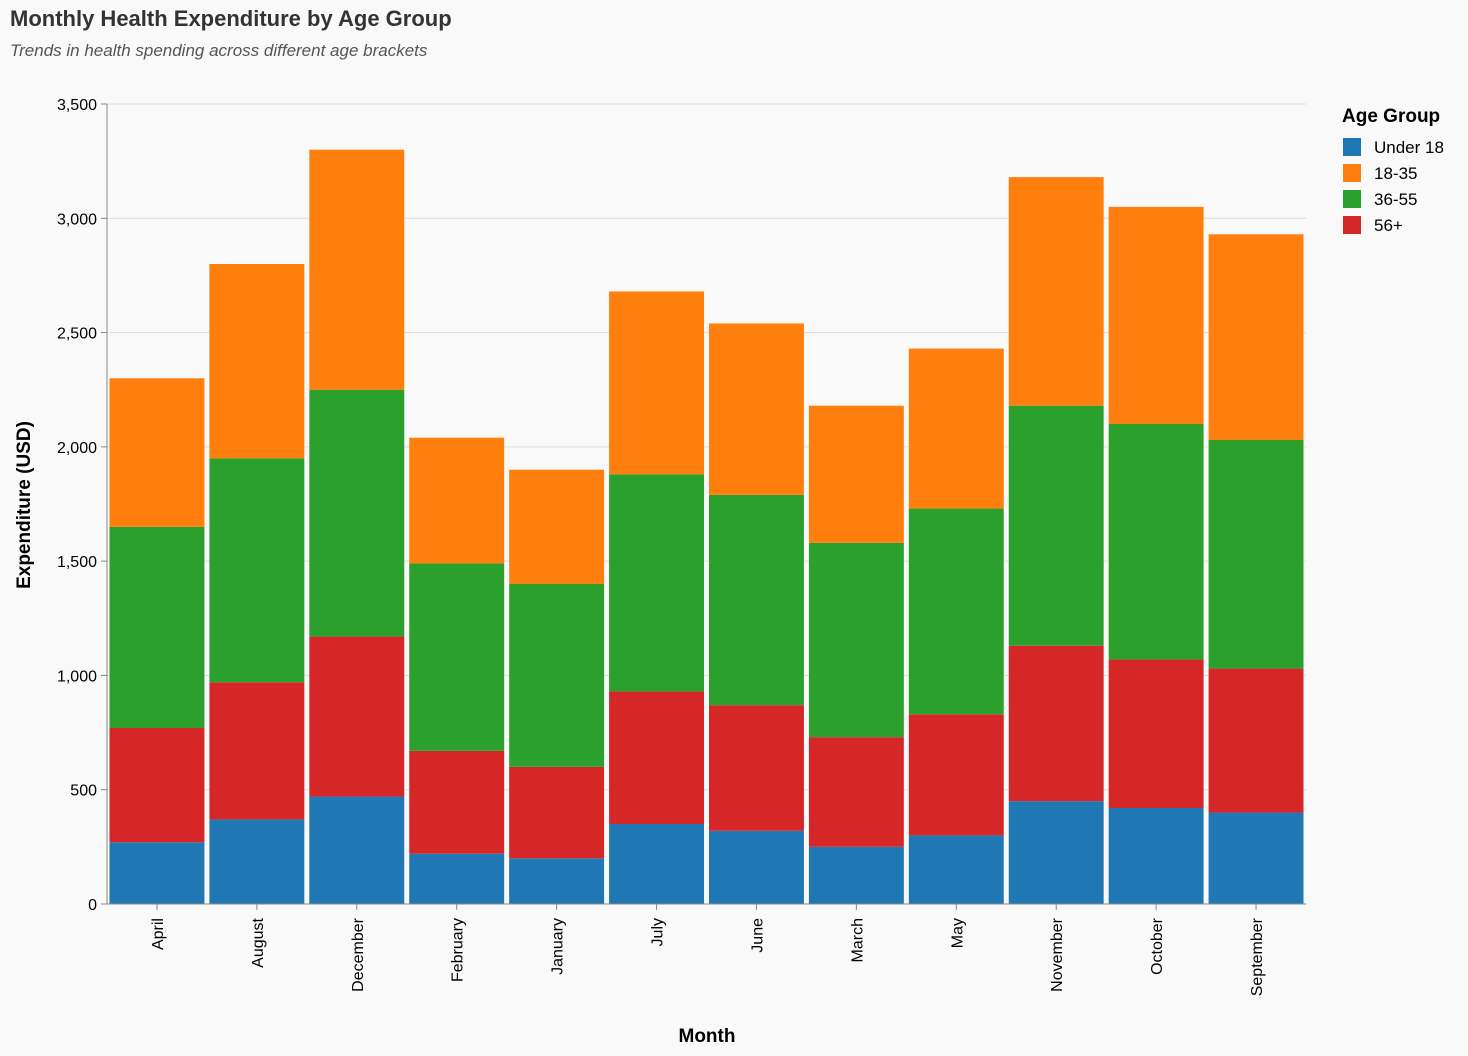 The image size is (1468, 1056). What do you see at coordinates (756, 768) in the screenshot?
I see `bar-june-56-` at bounding box center [756, 768].